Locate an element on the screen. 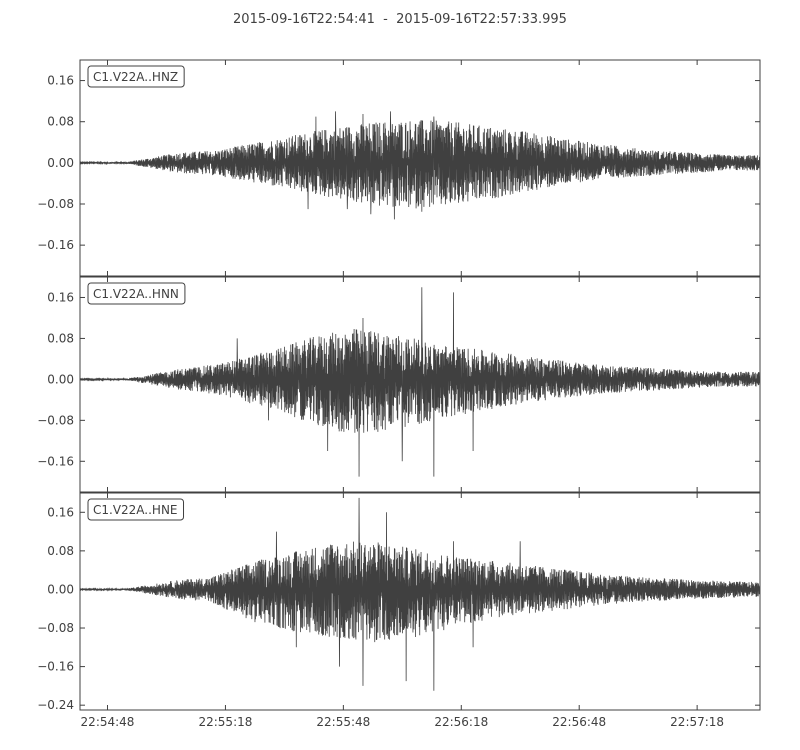  station-label: C1.V22A..HNN is located at coordinates (136, 293).